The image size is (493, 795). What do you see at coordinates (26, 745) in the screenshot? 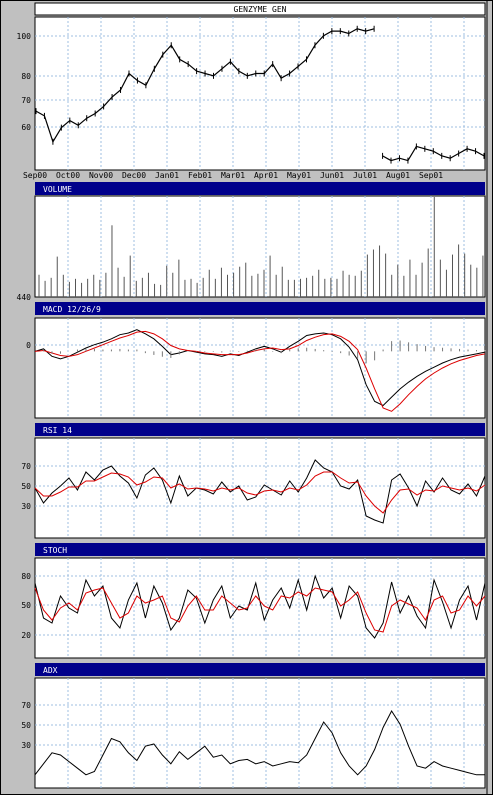
I see `panel-5-y-tick: 30` at bounding box center [26, 745].